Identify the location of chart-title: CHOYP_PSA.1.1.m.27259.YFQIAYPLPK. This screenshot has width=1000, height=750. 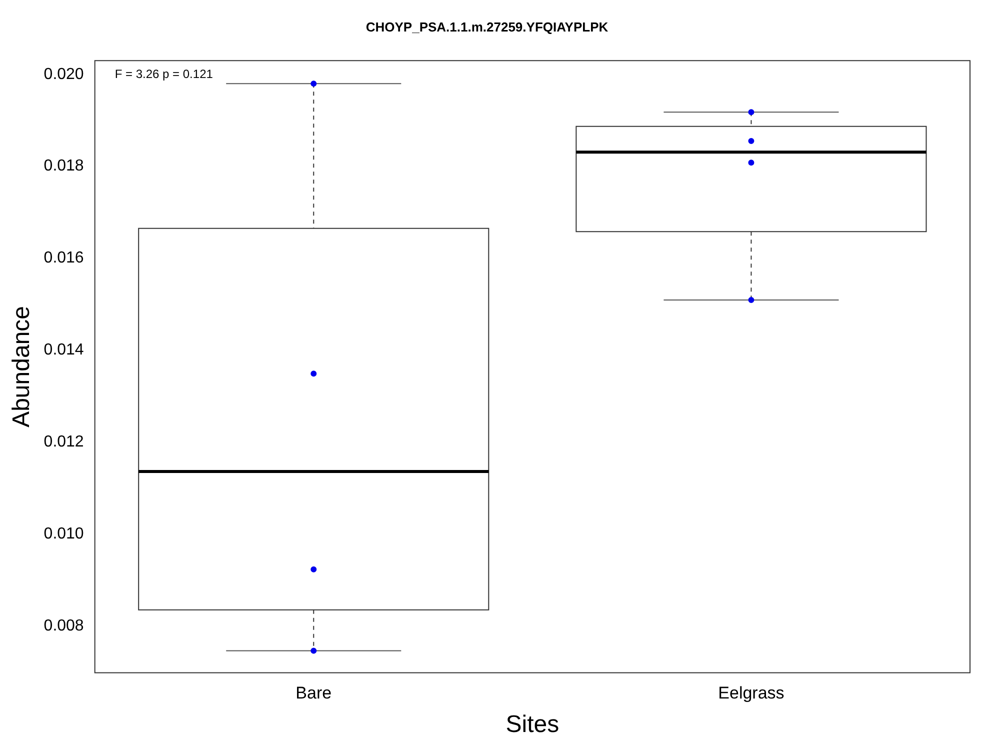
(487, 26).